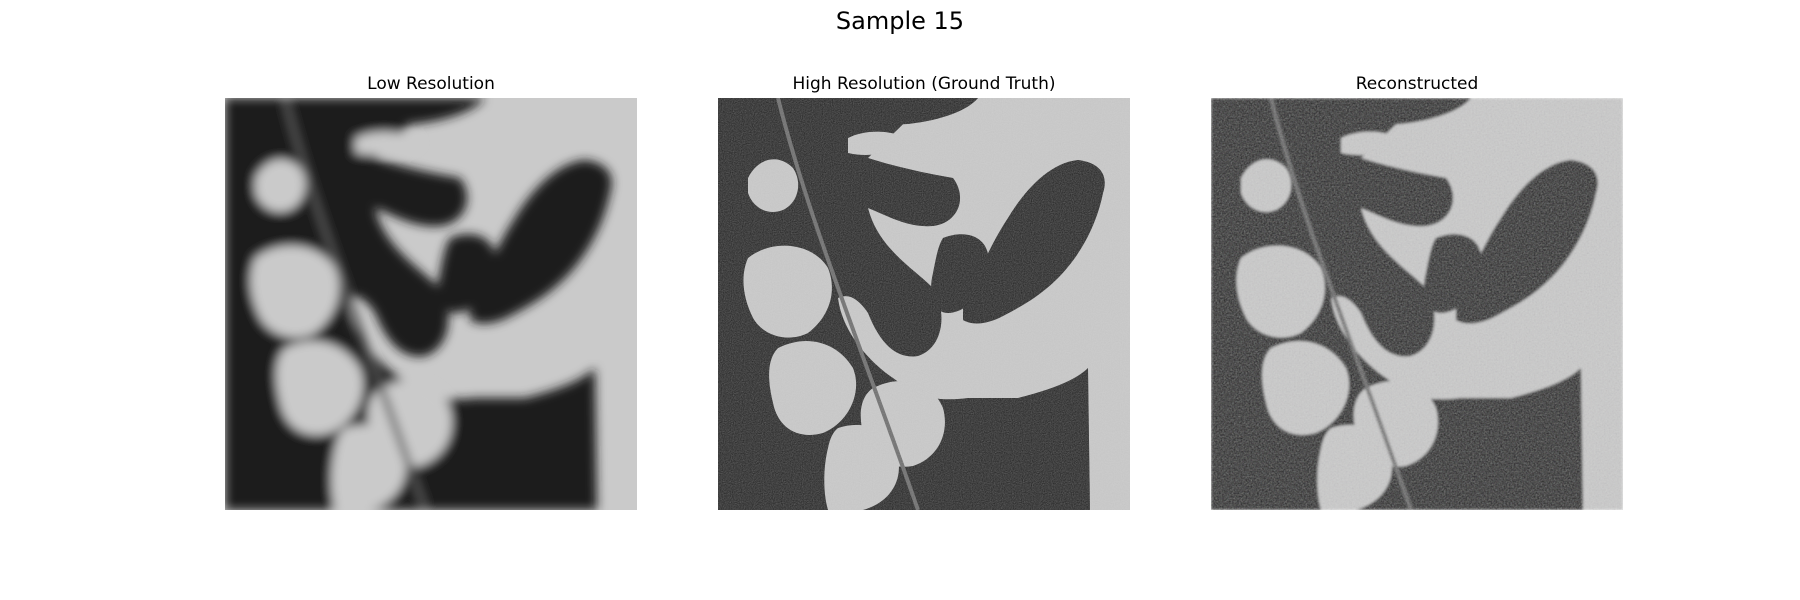  What do you see at coordinates (431, 84) in the screenshot?
I see `panel-title-low-resolution: Low Resolution` at bounding box center [431, 84].